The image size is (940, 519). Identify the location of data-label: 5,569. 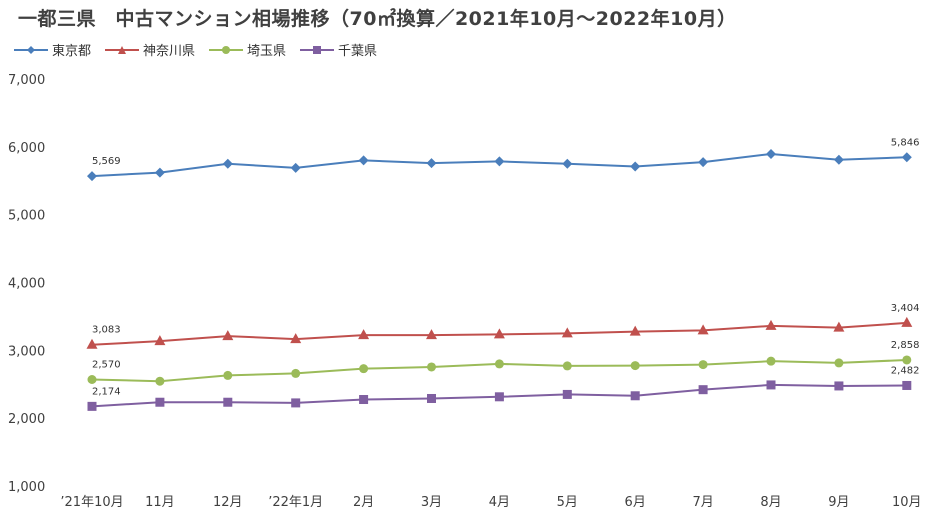
(106, 161).